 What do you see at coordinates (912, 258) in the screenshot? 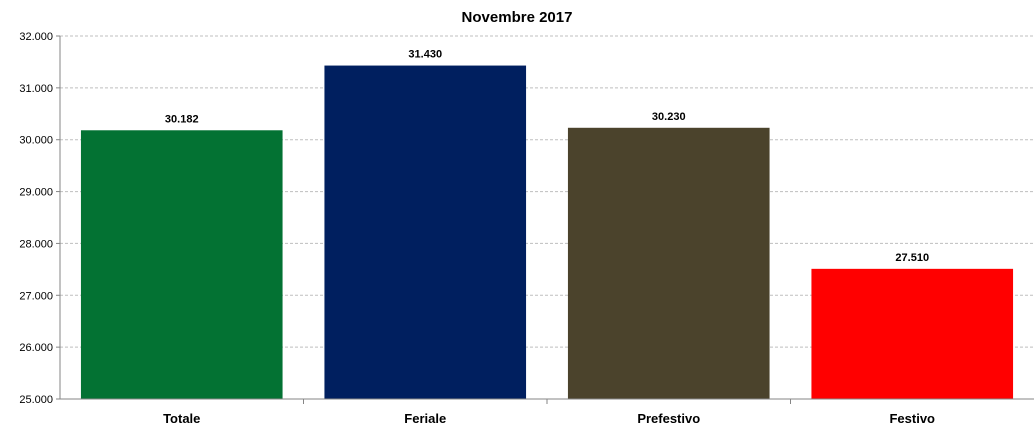
I see `data-label: 27.510` at bounding box center [912, 258].